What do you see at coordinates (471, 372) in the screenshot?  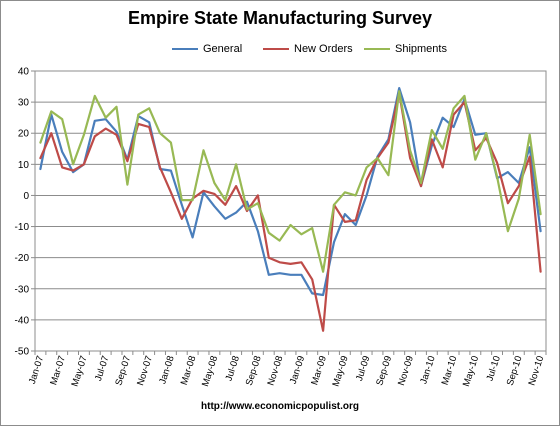 I see `x-tick-label: May-10` at bounding box center [471, 372].